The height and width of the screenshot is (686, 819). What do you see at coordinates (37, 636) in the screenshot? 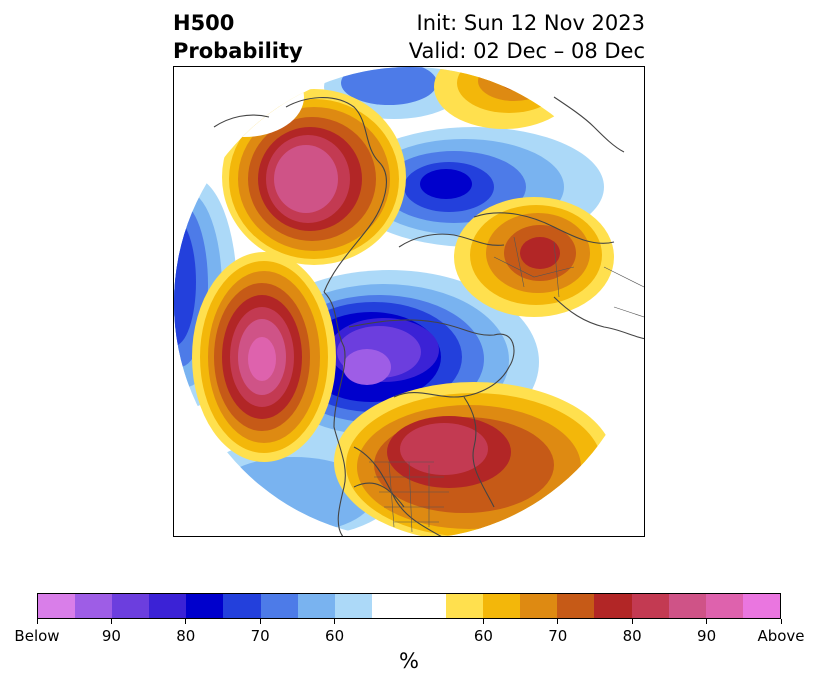
I see `colorbar-tick-label: Below` at bounding box center [37, 636].